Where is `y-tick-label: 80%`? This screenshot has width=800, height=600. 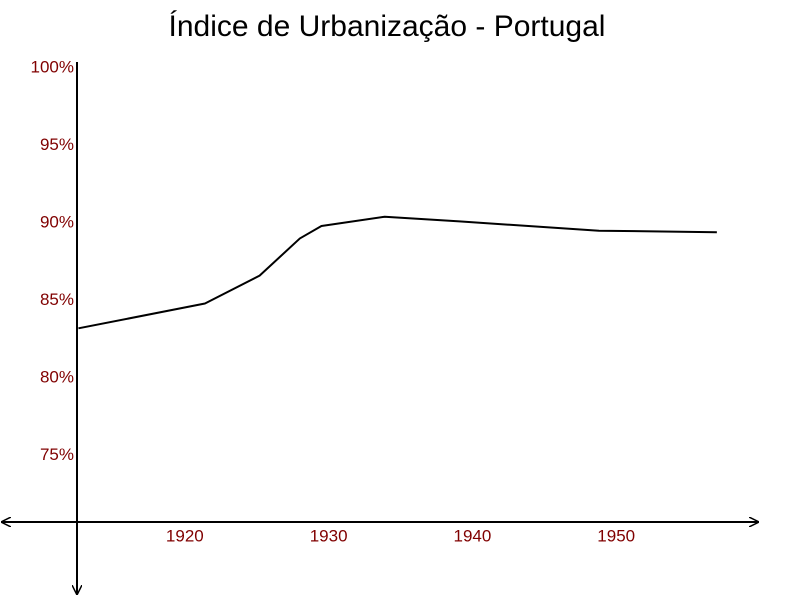
y-tick-label: 80% is located at coordinates (57, 376).